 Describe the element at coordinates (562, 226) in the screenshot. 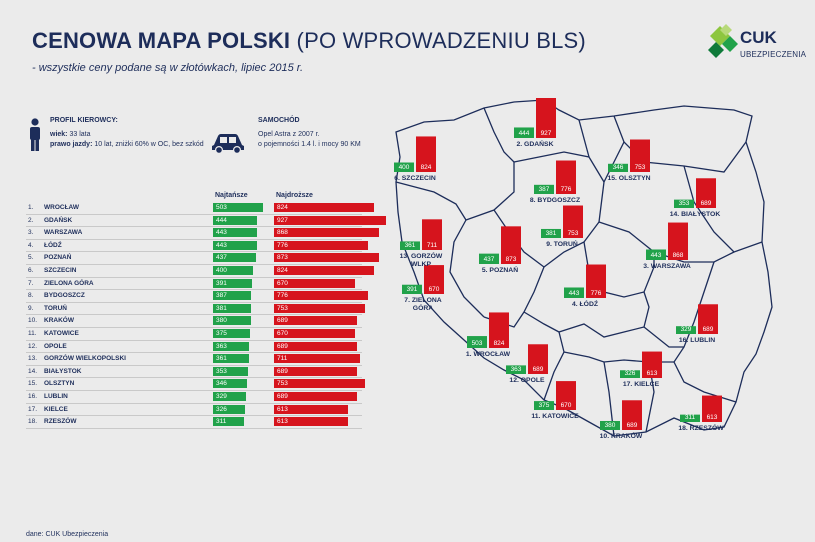

I see `map-city-marker: 381 753 9. TORUŃ` at that location.